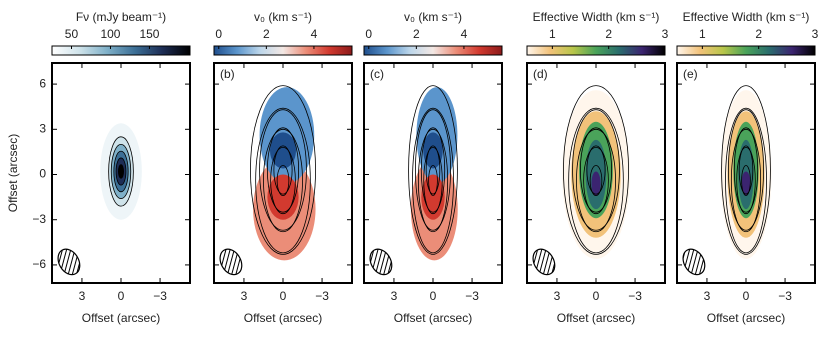 Image resolution: width=831 pixels, height=338 pixels. Describe the element at coordinates (149, 34) in the screenshot. I see `colorbar-tick-label: 150` at that location.